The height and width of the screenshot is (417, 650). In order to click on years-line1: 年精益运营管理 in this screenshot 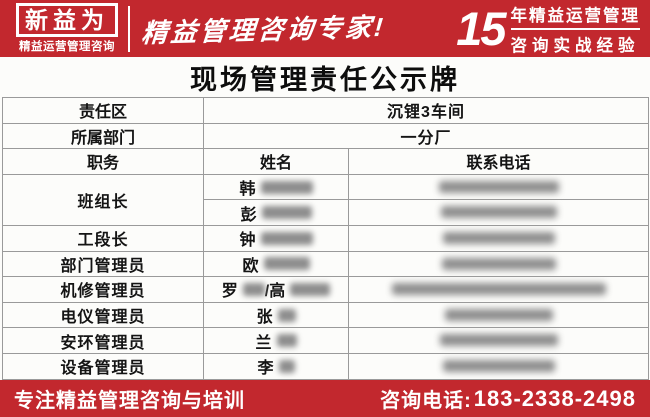, I will do `click(575, 16)`.